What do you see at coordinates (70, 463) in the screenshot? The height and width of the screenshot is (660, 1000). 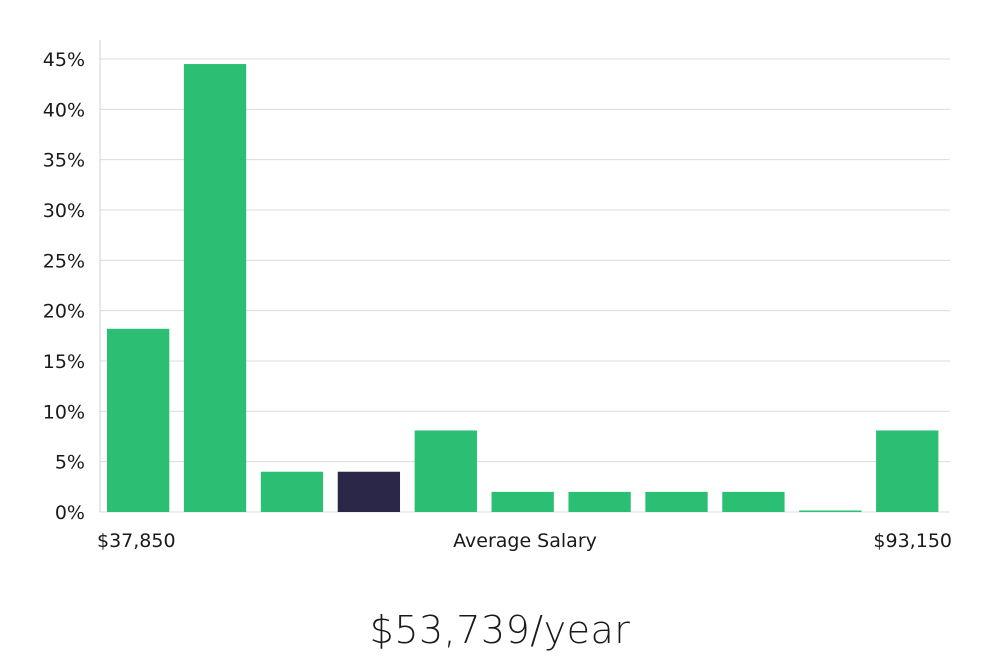 I see `y-tick-label: 5%` at bounding box center [70, 463].